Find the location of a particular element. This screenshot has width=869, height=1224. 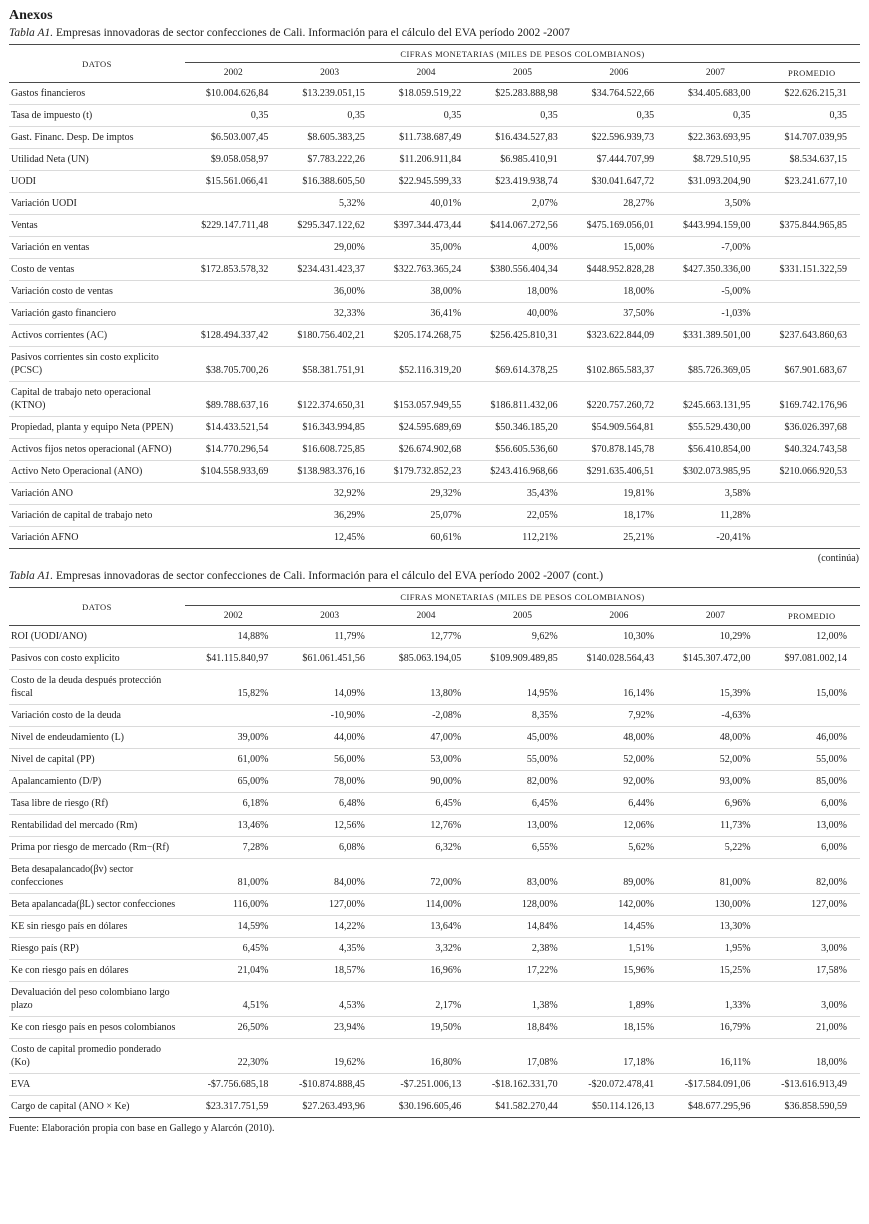

cell-value: $205.174.268,75 is located at coordinates (426, 335).